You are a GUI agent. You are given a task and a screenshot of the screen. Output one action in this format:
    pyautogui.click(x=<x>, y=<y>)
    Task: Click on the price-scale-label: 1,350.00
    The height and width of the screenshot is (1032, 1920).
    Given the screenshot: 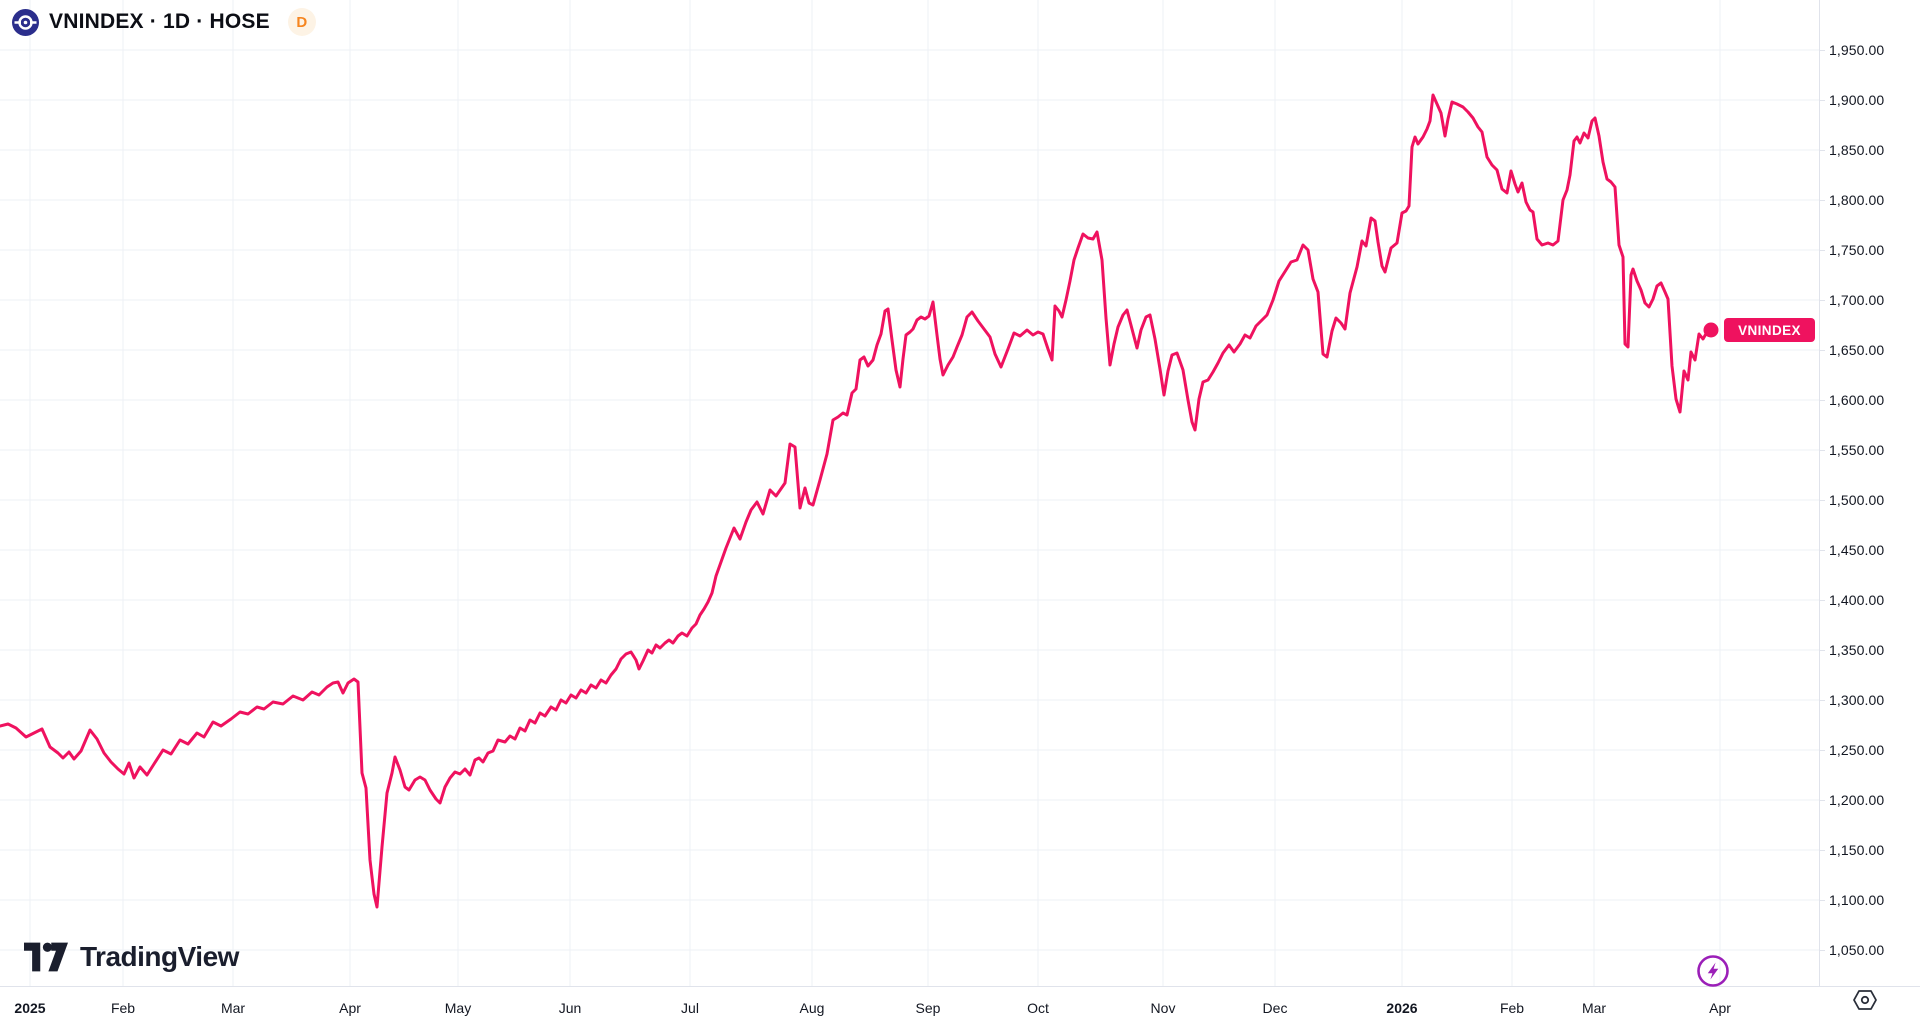 What is the action you would take?
    pyautogui.click(x=1857, y=650)
    